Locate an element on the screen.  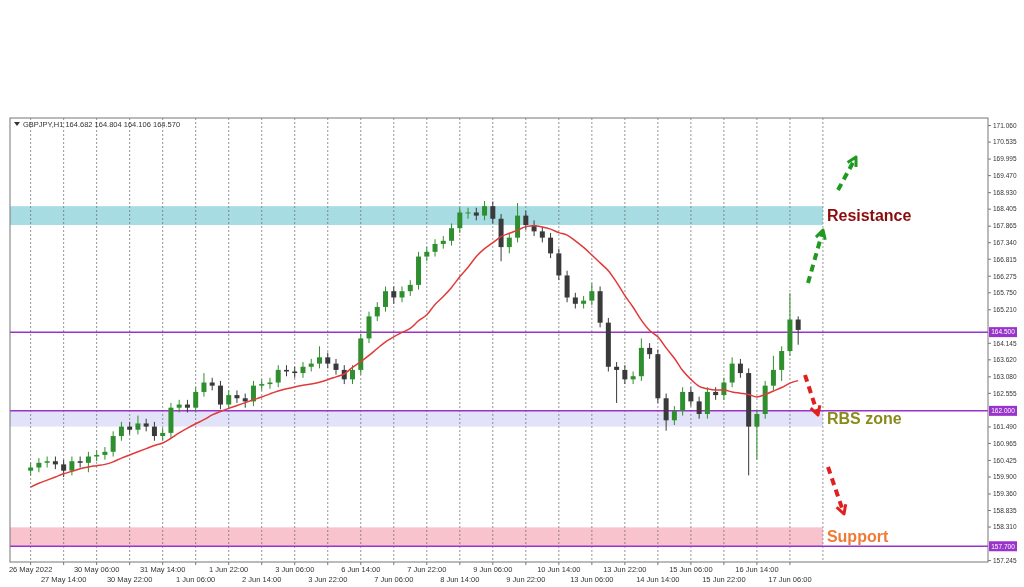
band-label: RBS zone is located at coordinates (864, 419).